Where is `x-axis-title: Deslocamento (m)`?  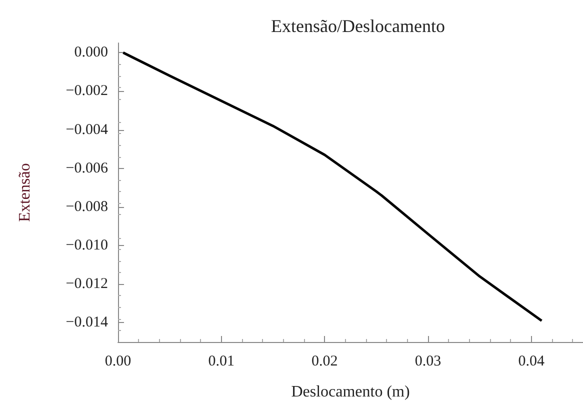 x-axis-title: Deslocamento (m) is located at coordinates (350, 392).